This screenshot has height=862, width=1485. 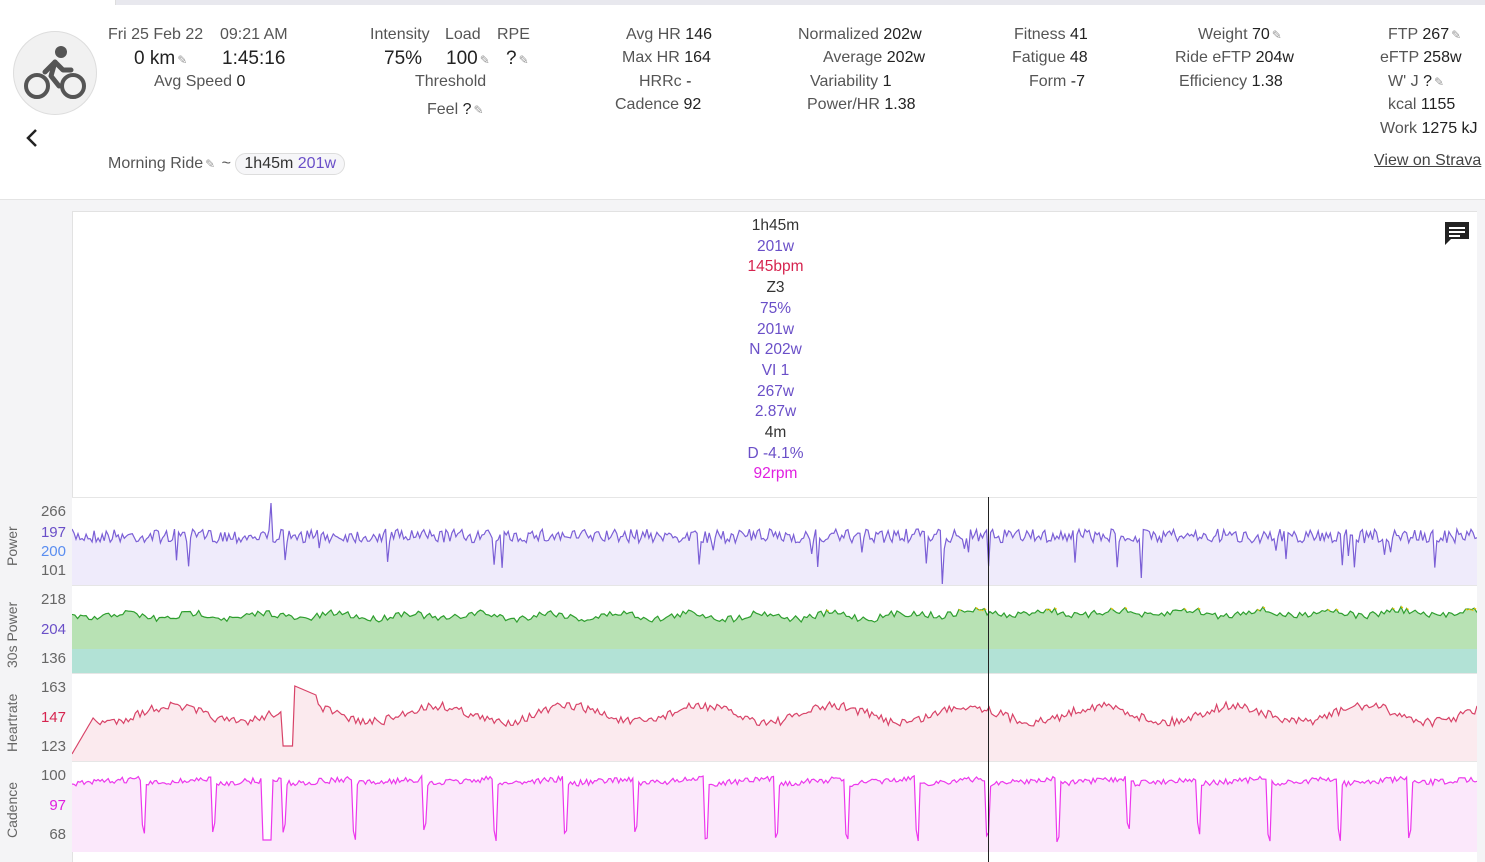 I want to click on weight: Weight 70 ✎, so click(x=1240, y=34).